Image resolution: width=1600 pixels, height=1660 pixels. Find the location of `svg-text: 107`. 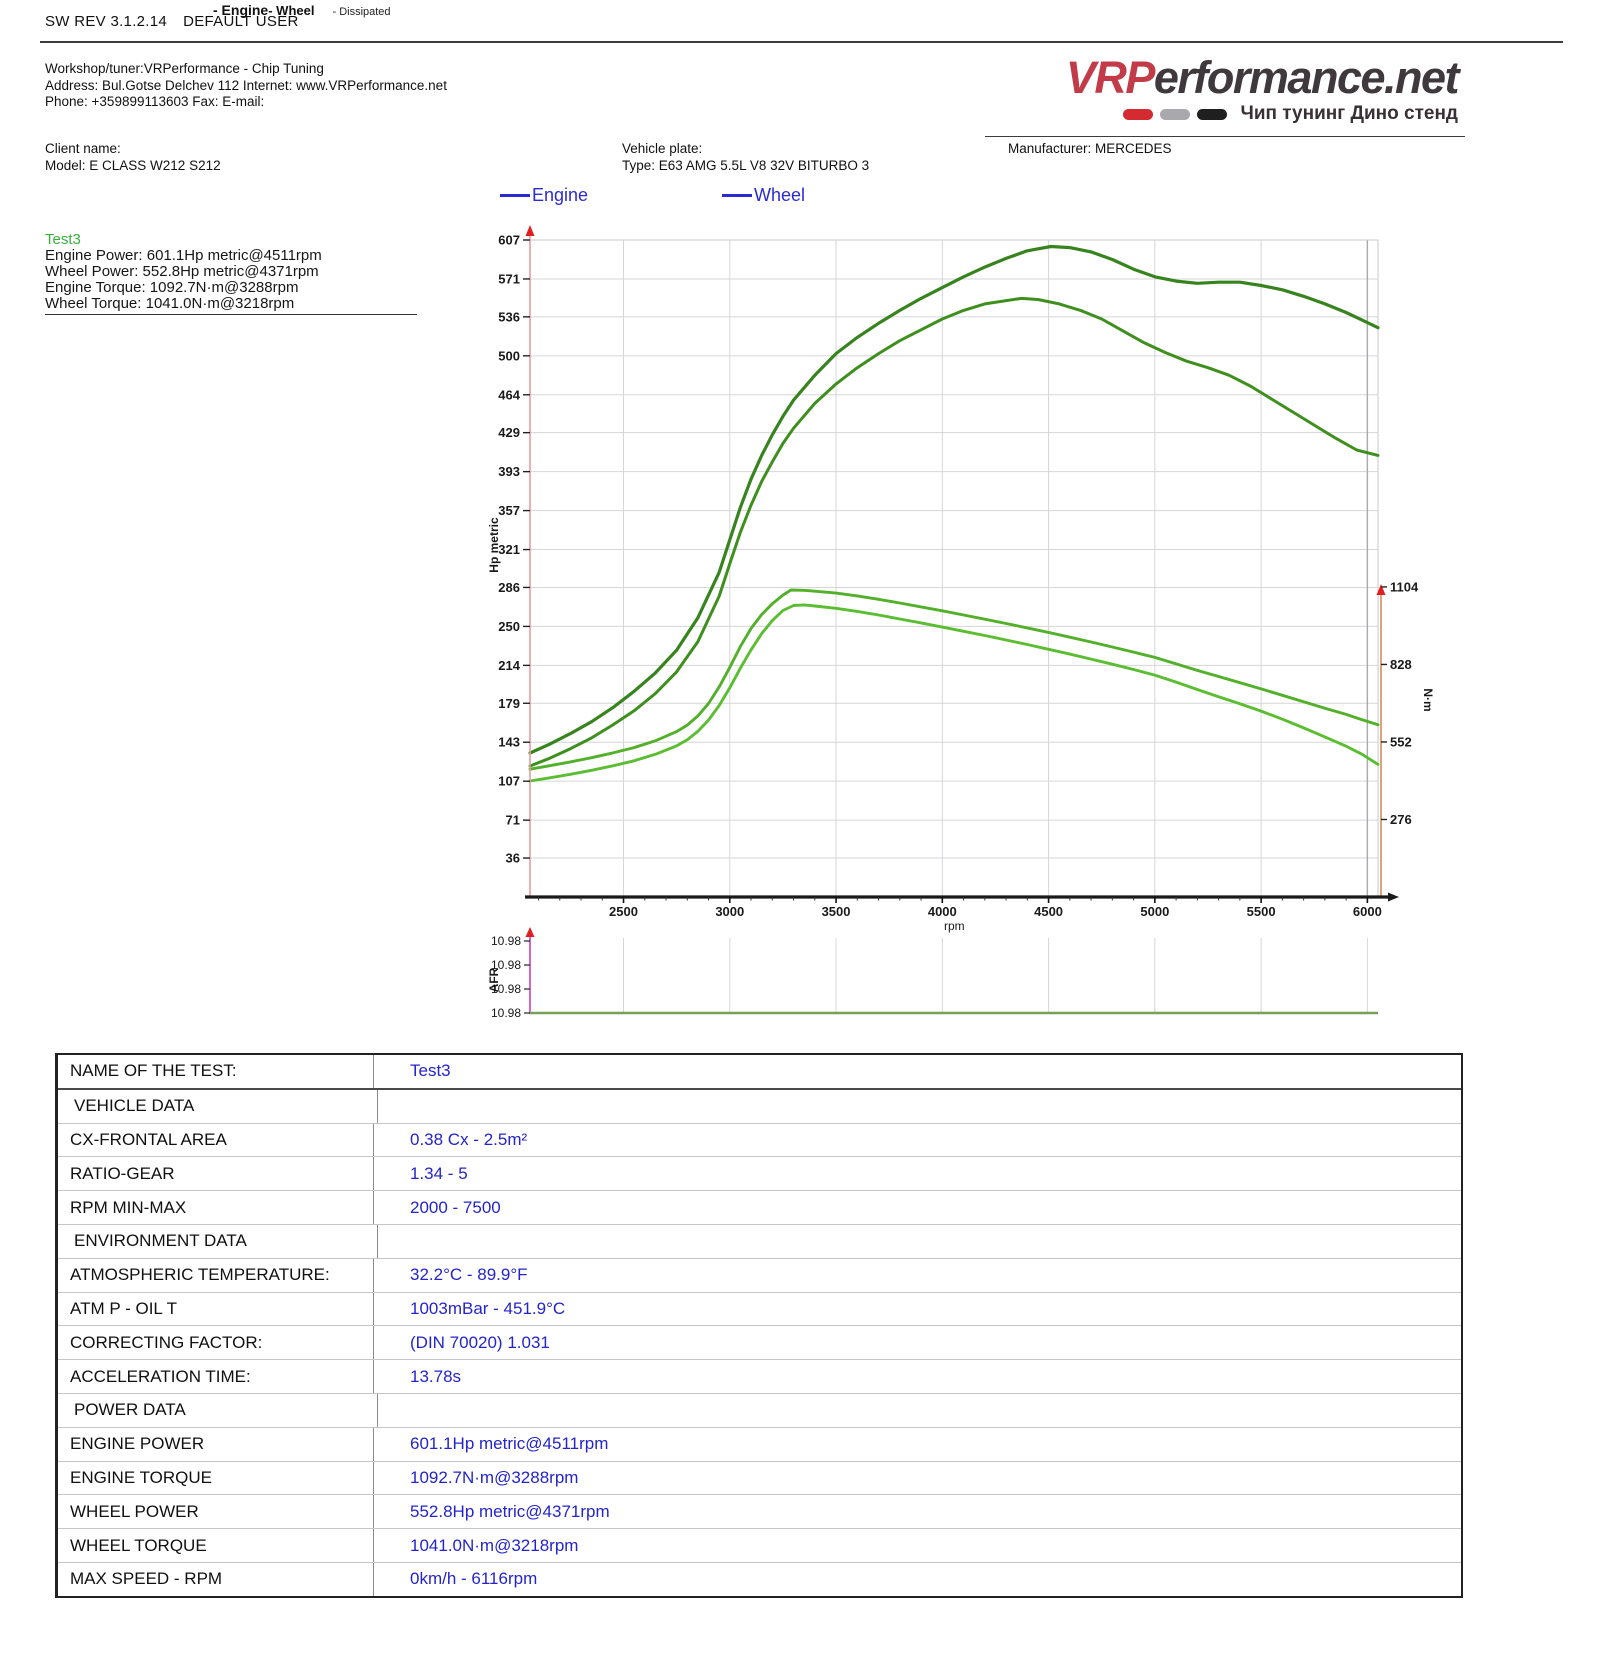

svg-text: 107 is located at coordinates (509, 781).